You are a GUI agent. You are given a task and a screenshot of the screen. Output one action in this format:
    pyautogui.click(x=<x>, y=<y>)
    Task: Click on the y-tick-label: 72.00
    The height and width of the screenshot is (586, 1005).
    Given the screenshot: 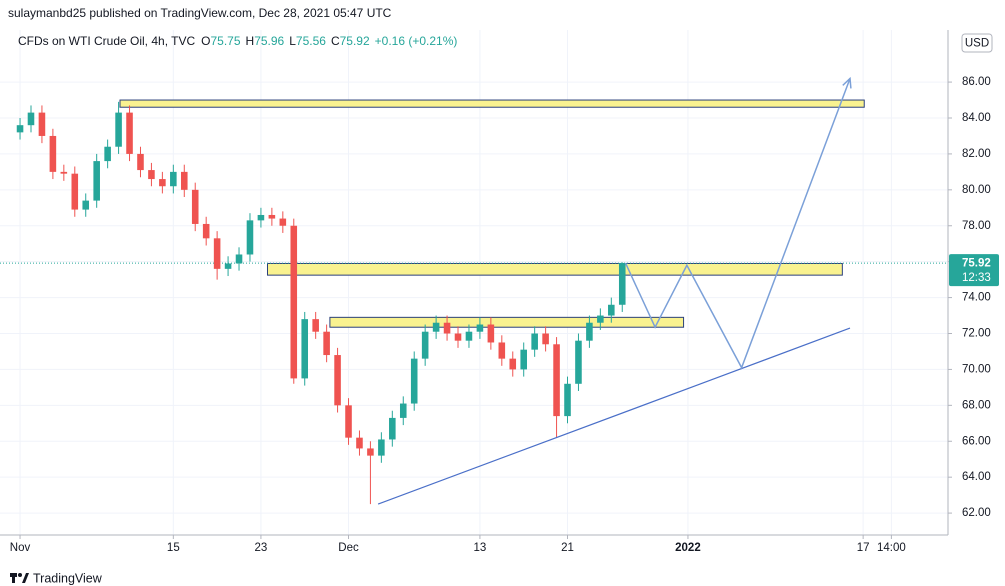 What is the action you would take?
    pyautogui.click(x=976, y=334)
    